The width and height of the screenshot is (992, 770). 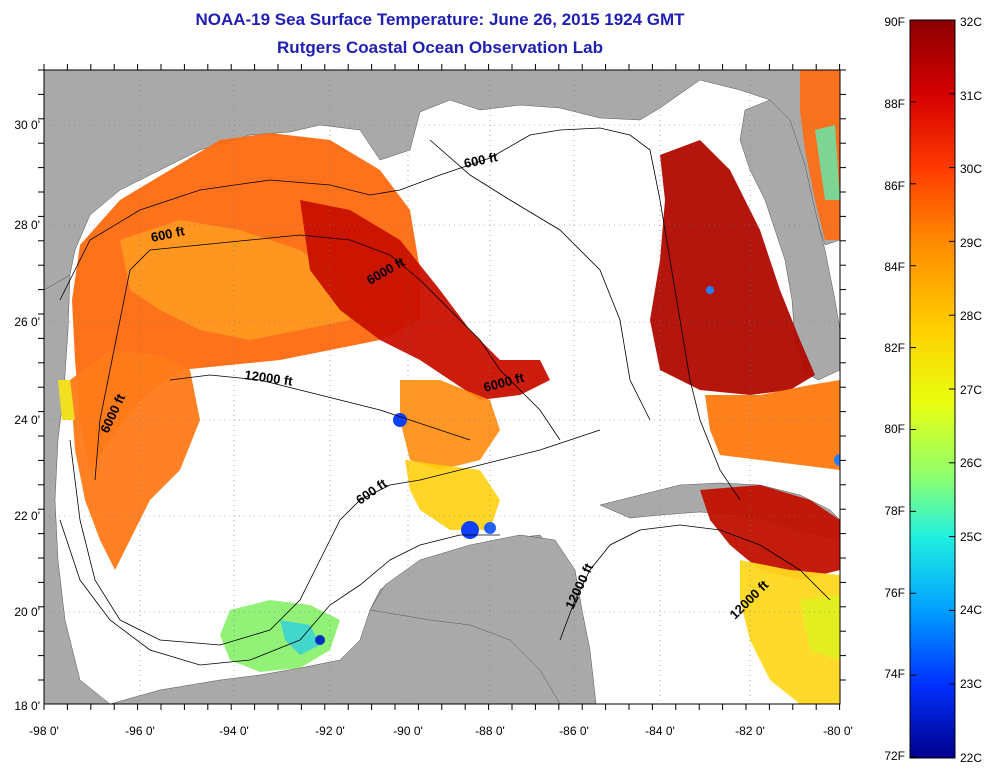 I want to click on colorbar-f-label: 76F, so click(x=894, y=593).